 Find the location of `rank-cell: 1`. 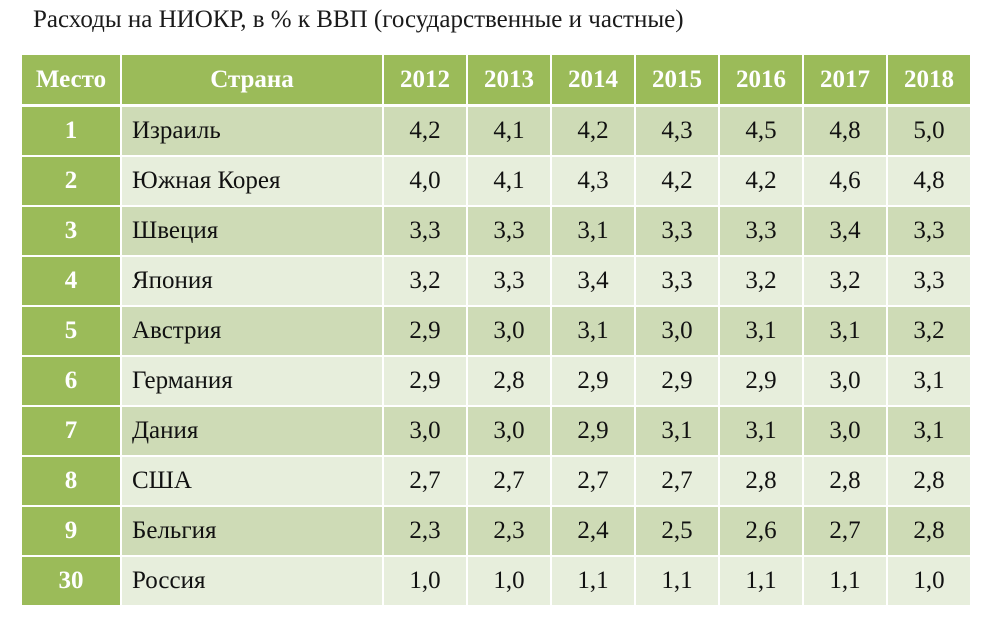

rank-cell: 1 is located at coordinates (72, 131).